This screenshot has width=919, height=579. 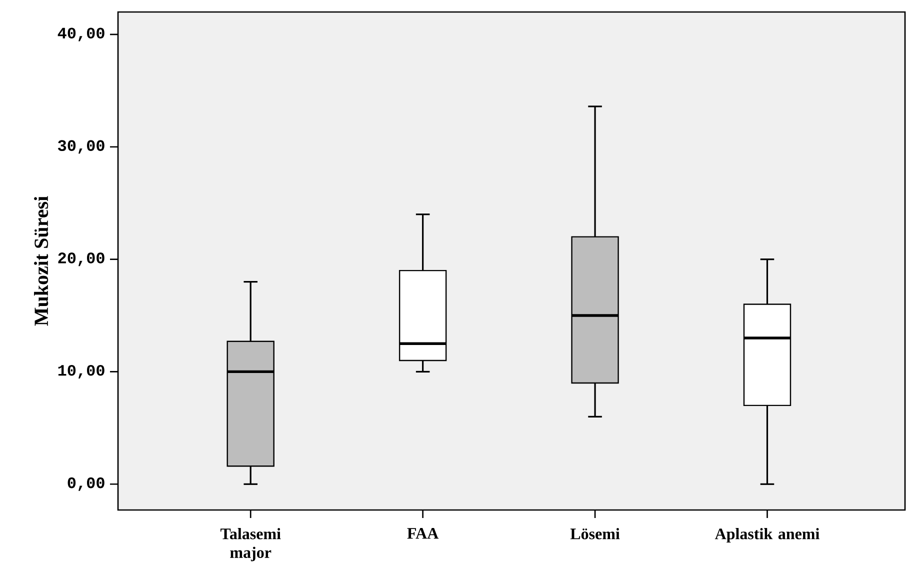 I want to click on x-tick-label: FAA, so click(x=423, y=533).